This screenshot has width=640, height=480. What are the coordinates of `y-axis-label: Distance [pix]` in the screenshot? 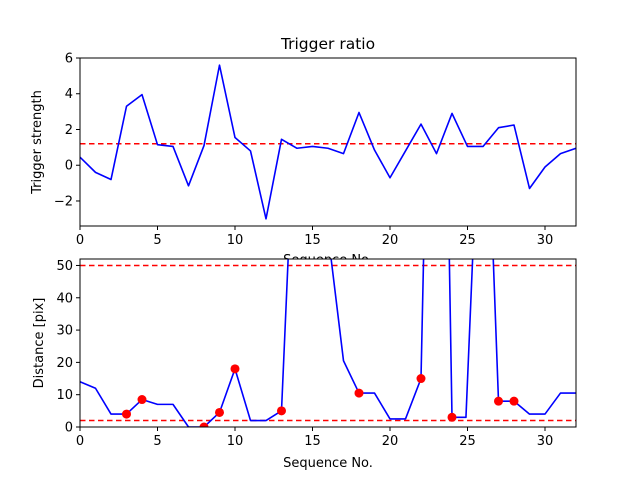 It's located at (39, 343).